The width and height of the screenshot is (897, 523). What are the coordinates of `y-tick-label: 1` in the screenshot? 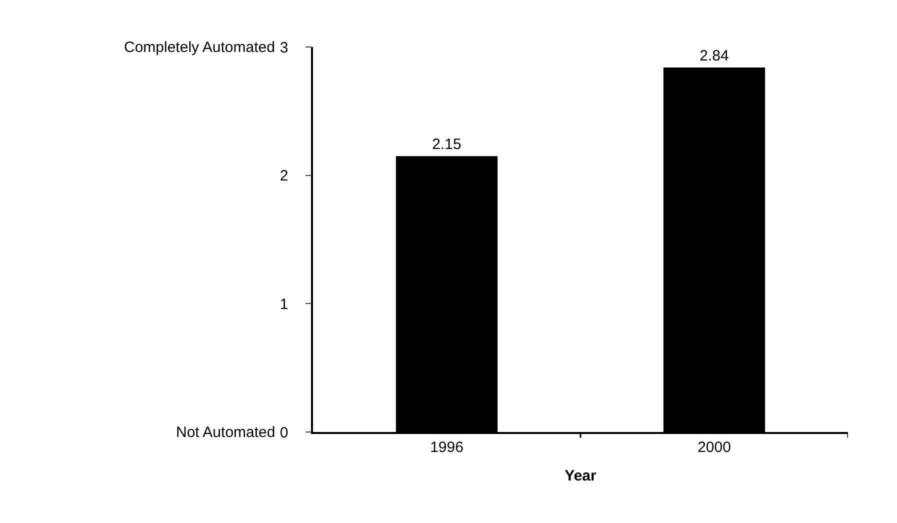 It's located at (284, 304).